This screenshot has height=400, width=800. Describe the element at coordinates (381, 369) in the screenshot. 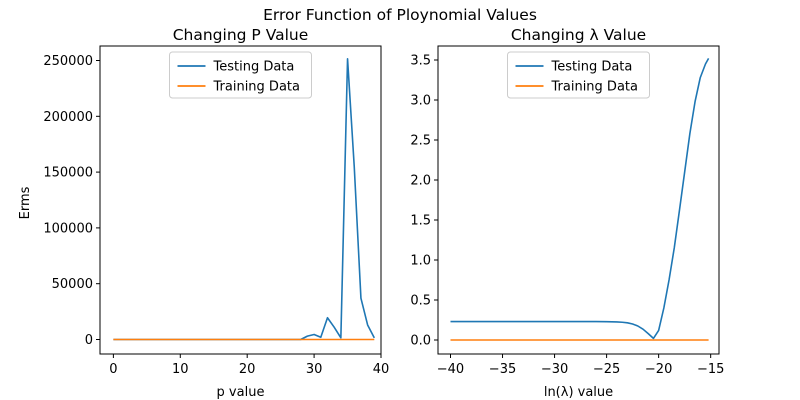

I see `x-tick-label: 40` at that location.